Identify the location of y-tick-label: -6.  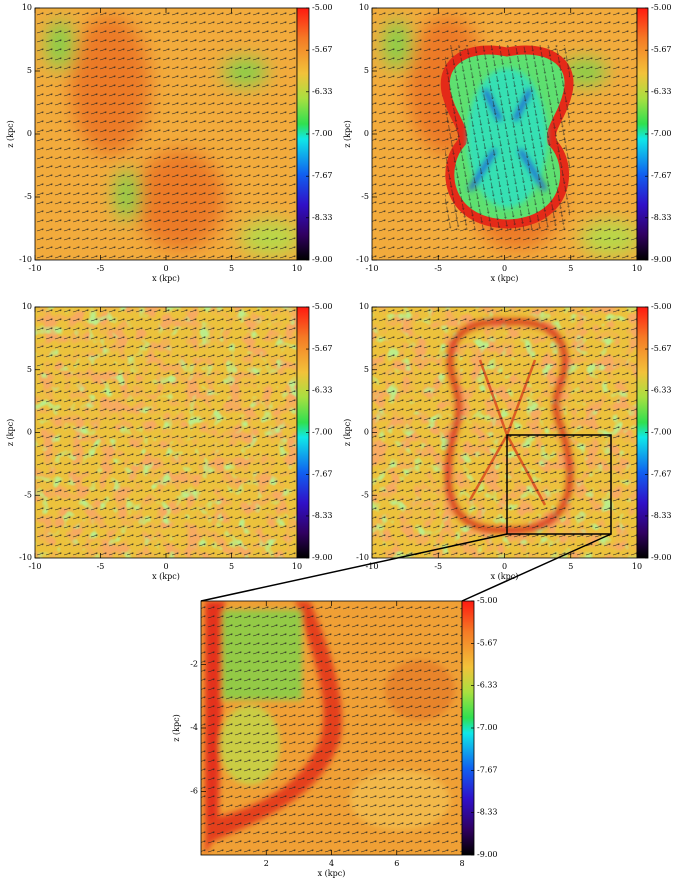
(194, 791).